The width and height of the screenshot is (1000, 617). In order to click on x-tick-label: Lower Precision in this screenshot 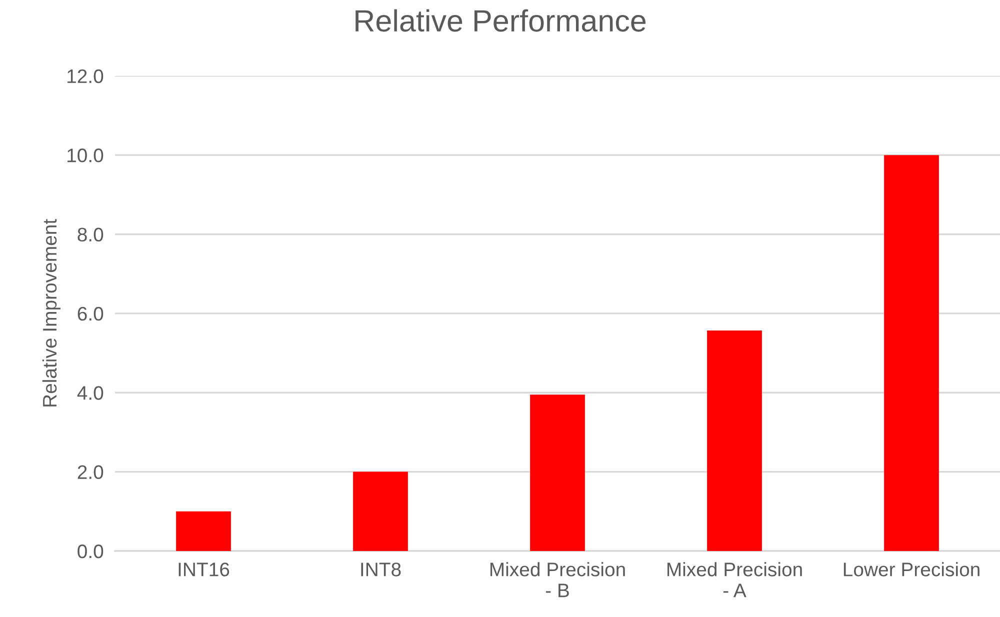, I will do `click(912, 569)`.